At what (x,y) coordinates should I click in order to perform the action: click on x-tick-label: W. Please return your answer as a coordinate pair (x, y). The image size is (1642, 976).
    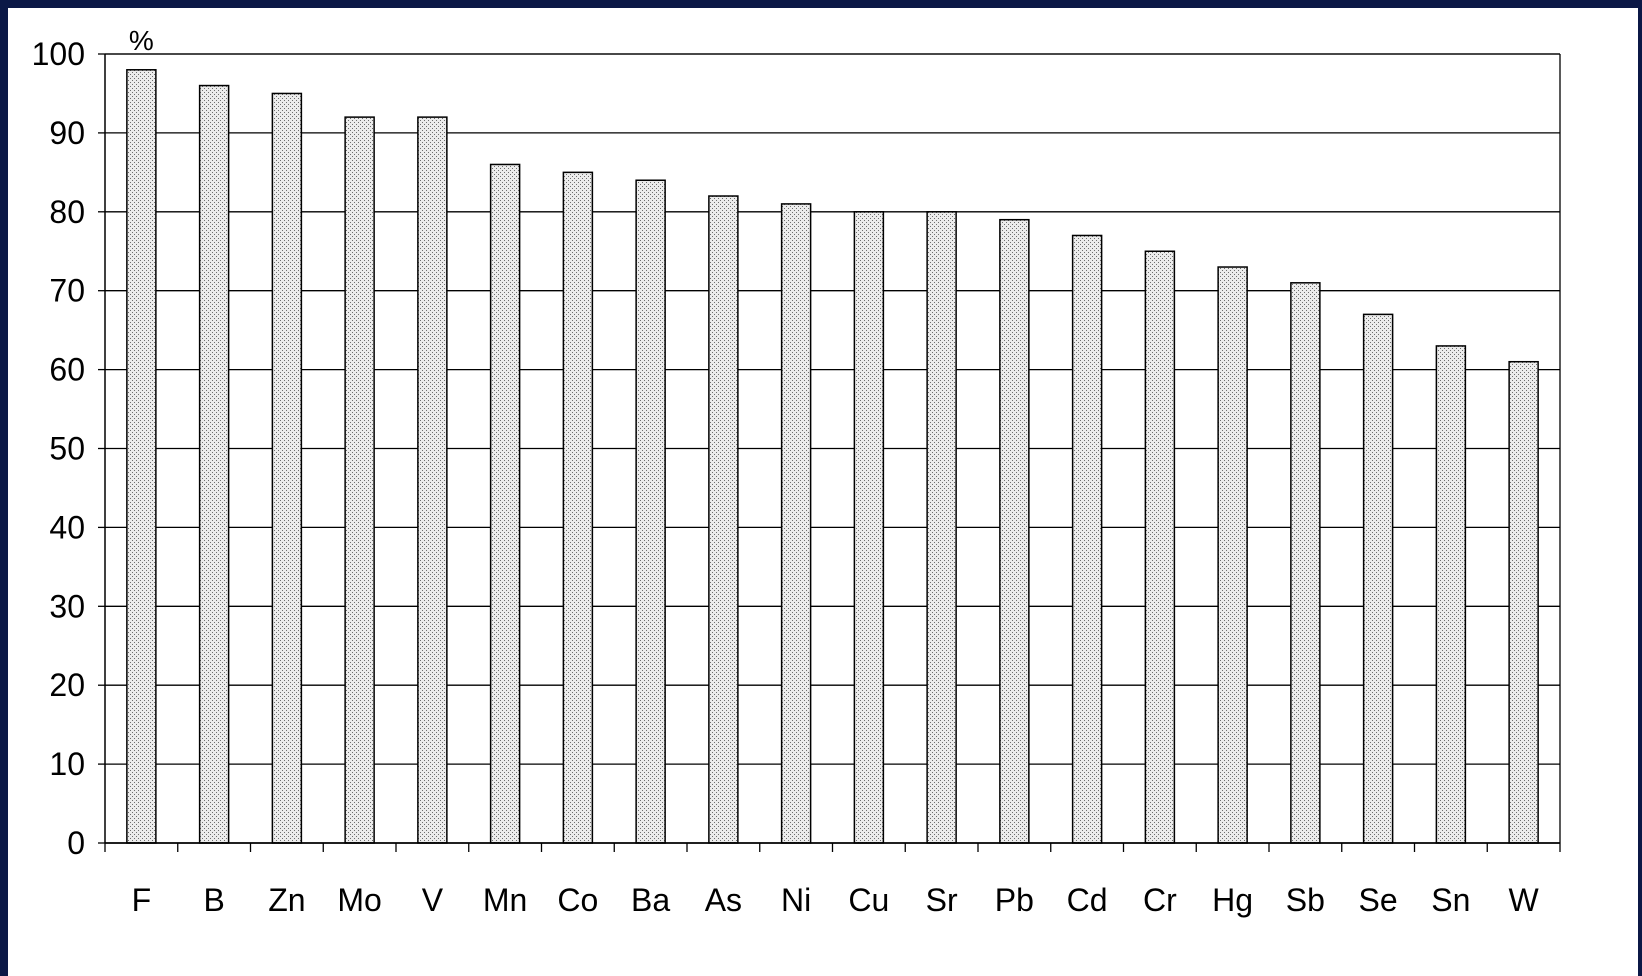
    Looking at the image, I should click on (1524, 900).